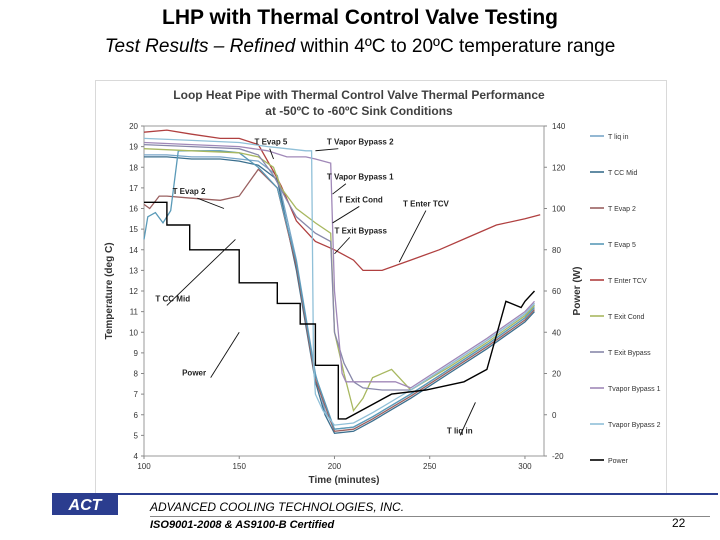 The height and width of the screenshot is (540, 720). What do you see at coordinates (622, 209) in the screenshot?
I see `legend-label: T Evap 2` at bounding box center [622, 209].